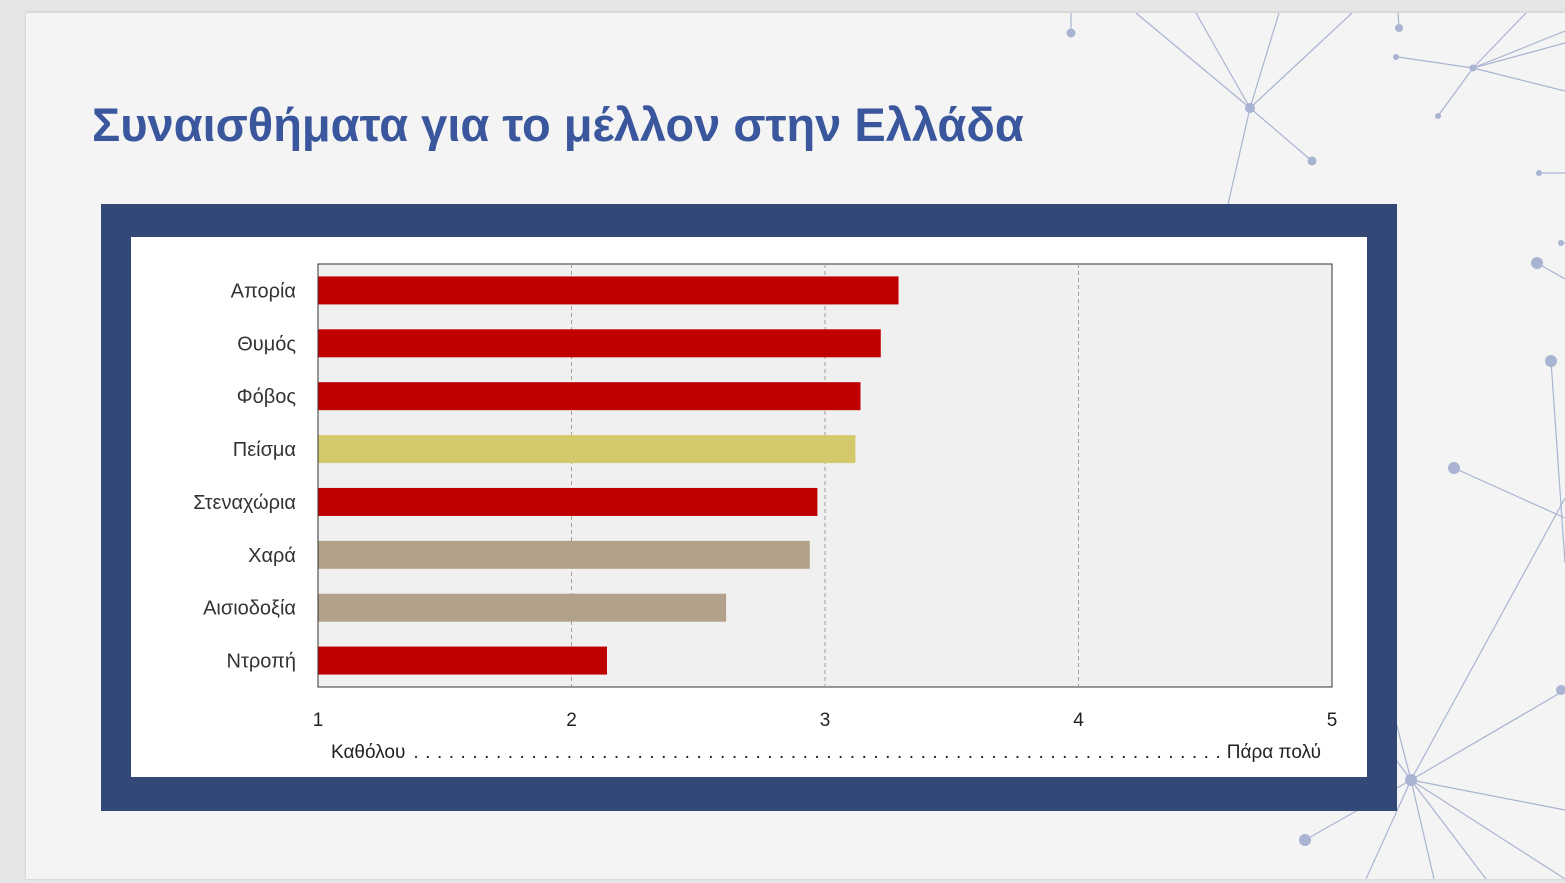 This screenshot has width=1565, height=883. I want to click on category-label-8: Ντροπή, so click(261, 662).